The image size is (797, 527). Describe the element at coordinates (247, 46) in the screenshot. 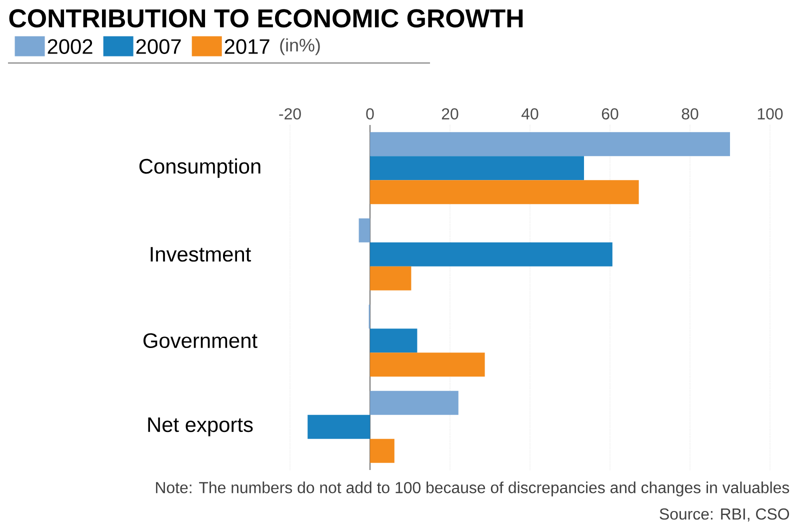

I see `legend-label: 2017` at that location.